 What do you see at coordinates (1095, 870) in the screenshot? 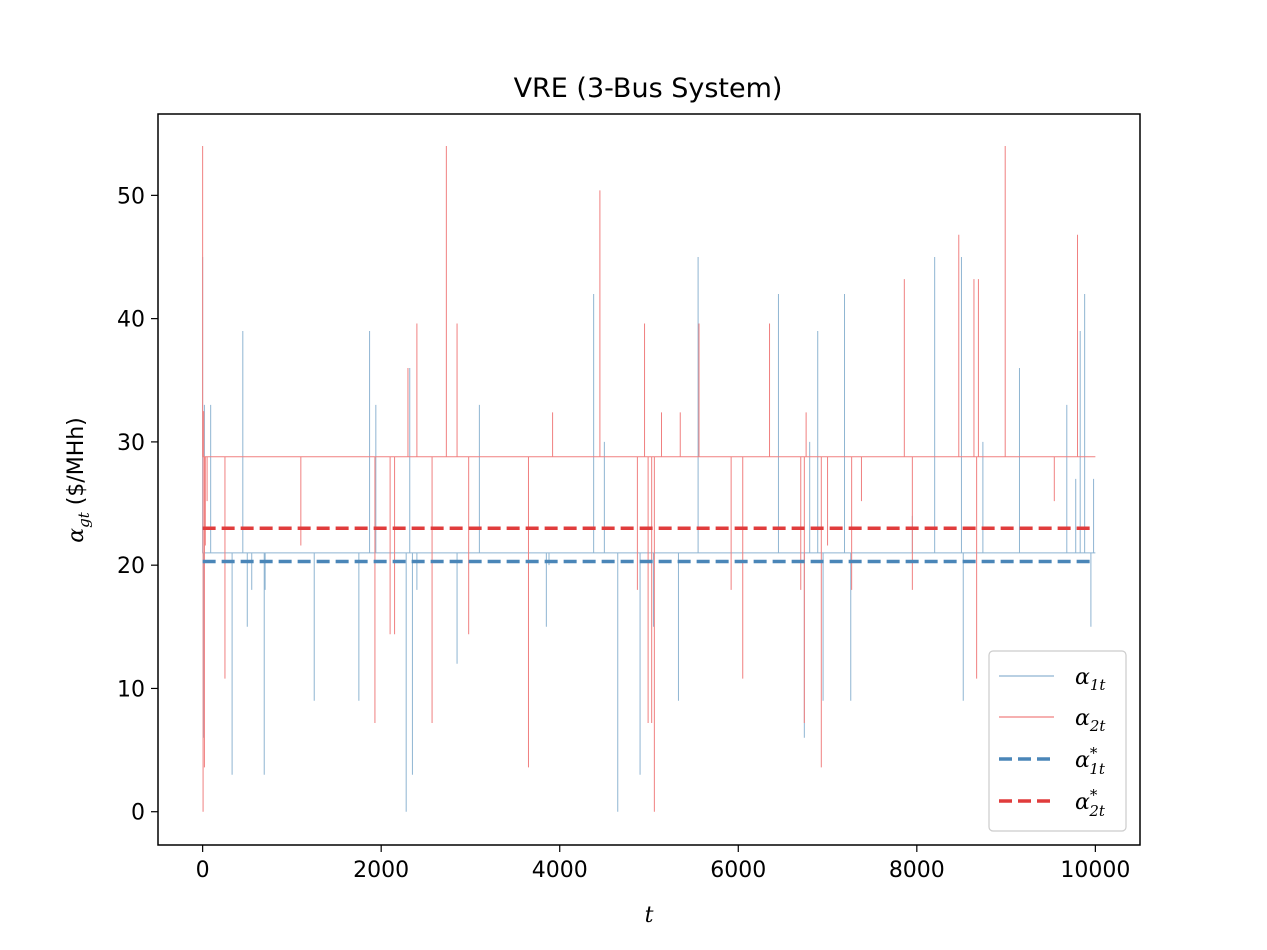
I see `x-tick-label: 10000` at bounding box center [1095, 870].